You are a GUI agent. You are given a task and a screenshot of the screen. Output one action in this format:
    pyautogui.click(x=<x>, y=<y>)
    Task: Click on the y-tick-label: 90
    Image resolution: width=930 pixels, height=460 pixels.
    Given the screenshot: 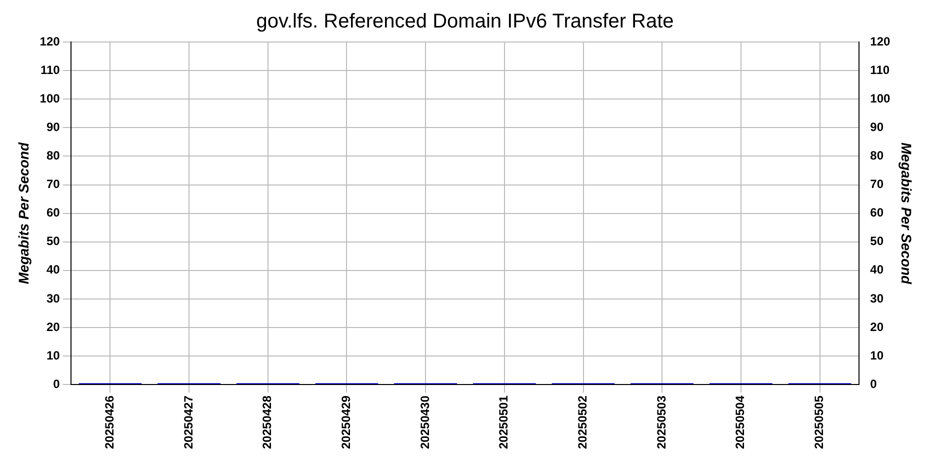 What is the action you would take?
    pyautogui.click(x=53, y=127)
    